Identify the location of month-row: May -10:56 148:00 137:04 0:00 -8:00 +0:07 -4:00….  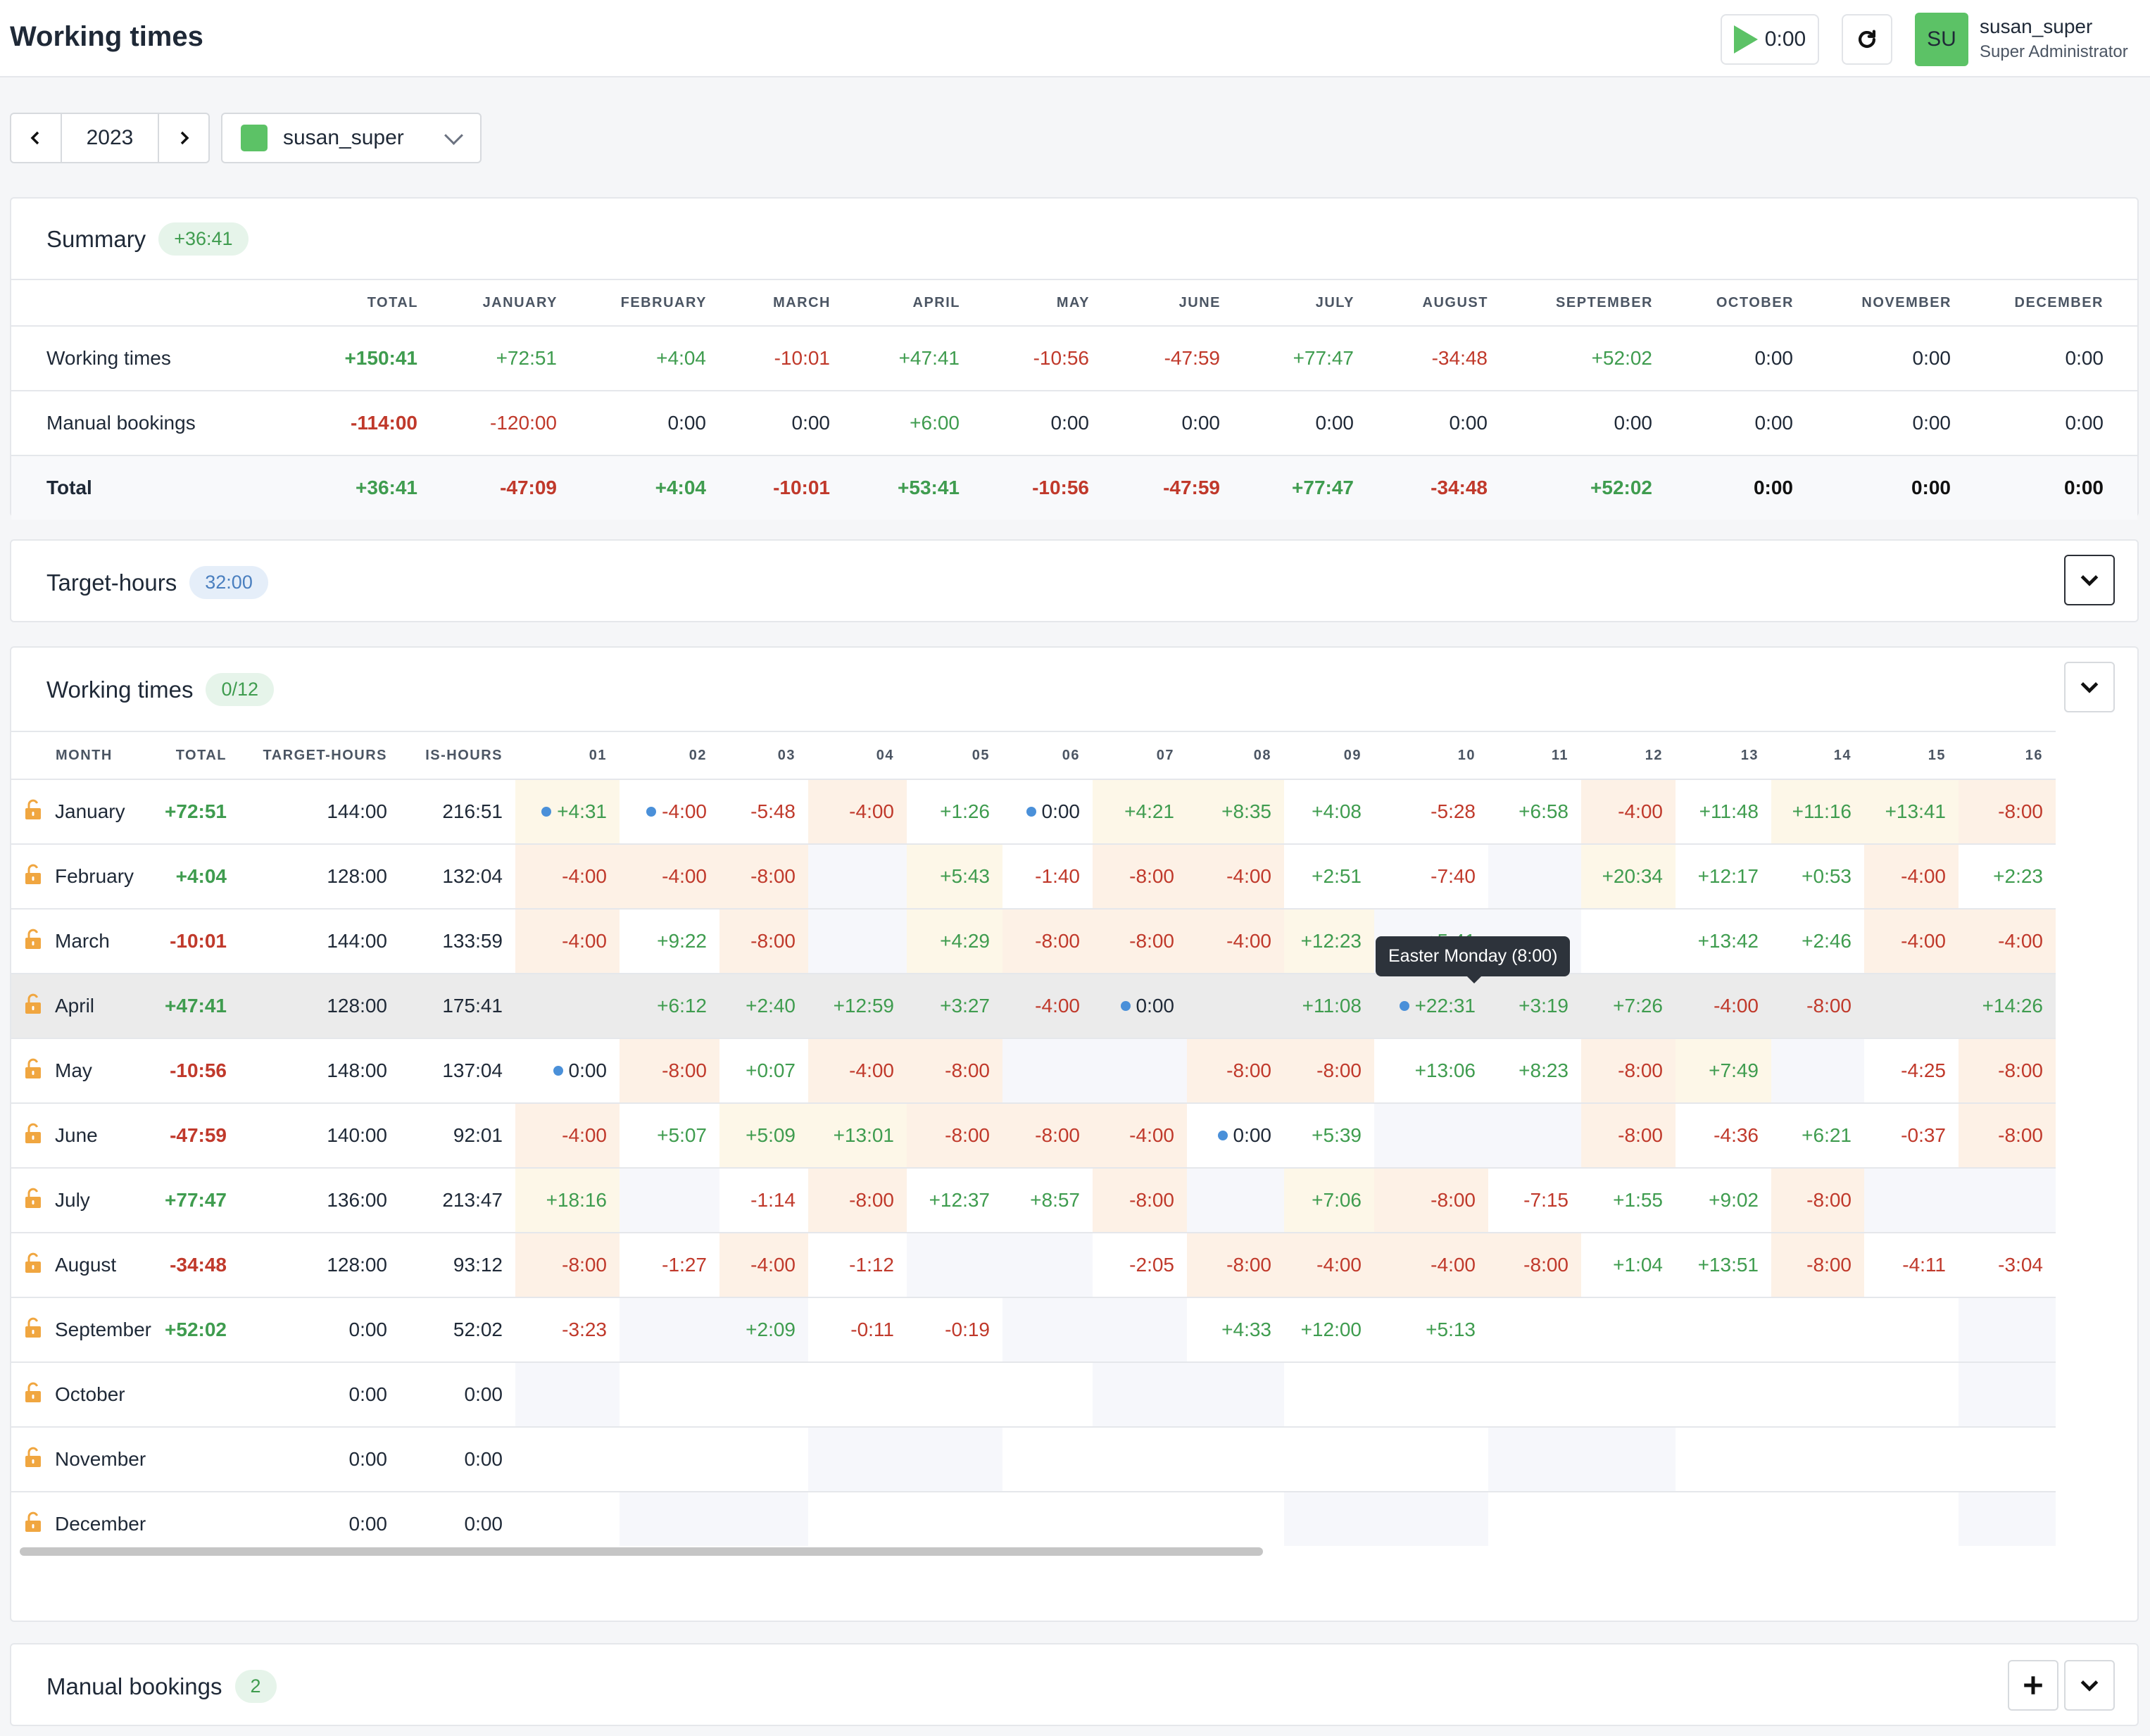
(1033, 1071).